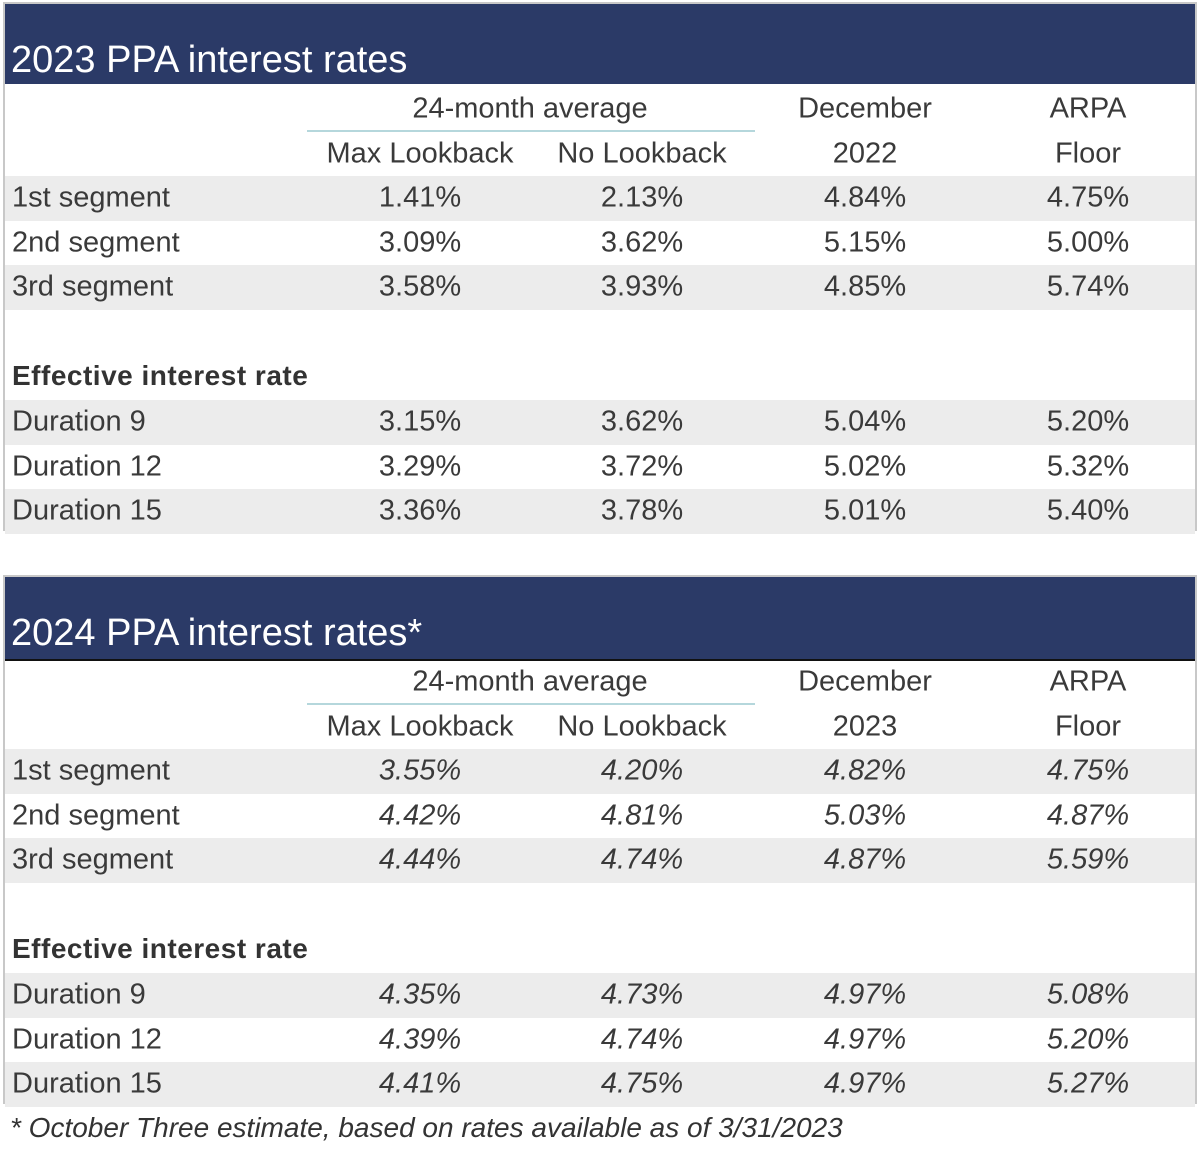  What do you see at coordinates (420, 859) in the screenshot?
I see `cell-value: 4.44%` at bounding box center [420, 859].